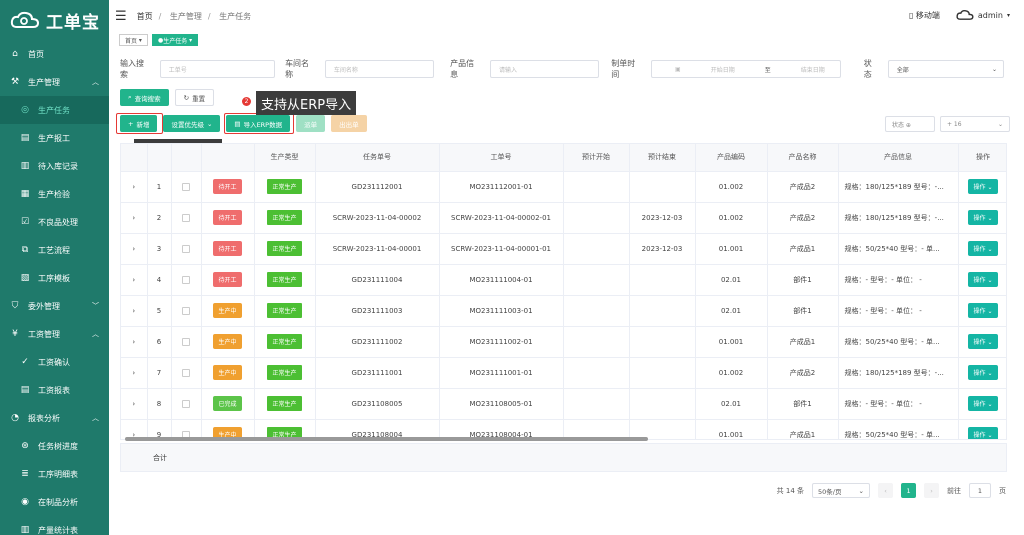  I want to click on add-button: + 新增, so click(139, 123).